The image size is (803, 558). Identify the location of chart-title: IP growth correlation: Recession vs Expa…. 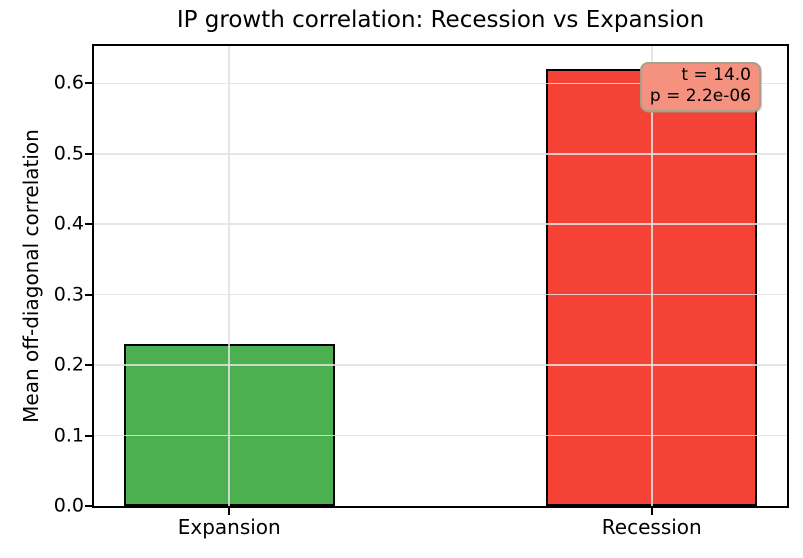
(440, 20).